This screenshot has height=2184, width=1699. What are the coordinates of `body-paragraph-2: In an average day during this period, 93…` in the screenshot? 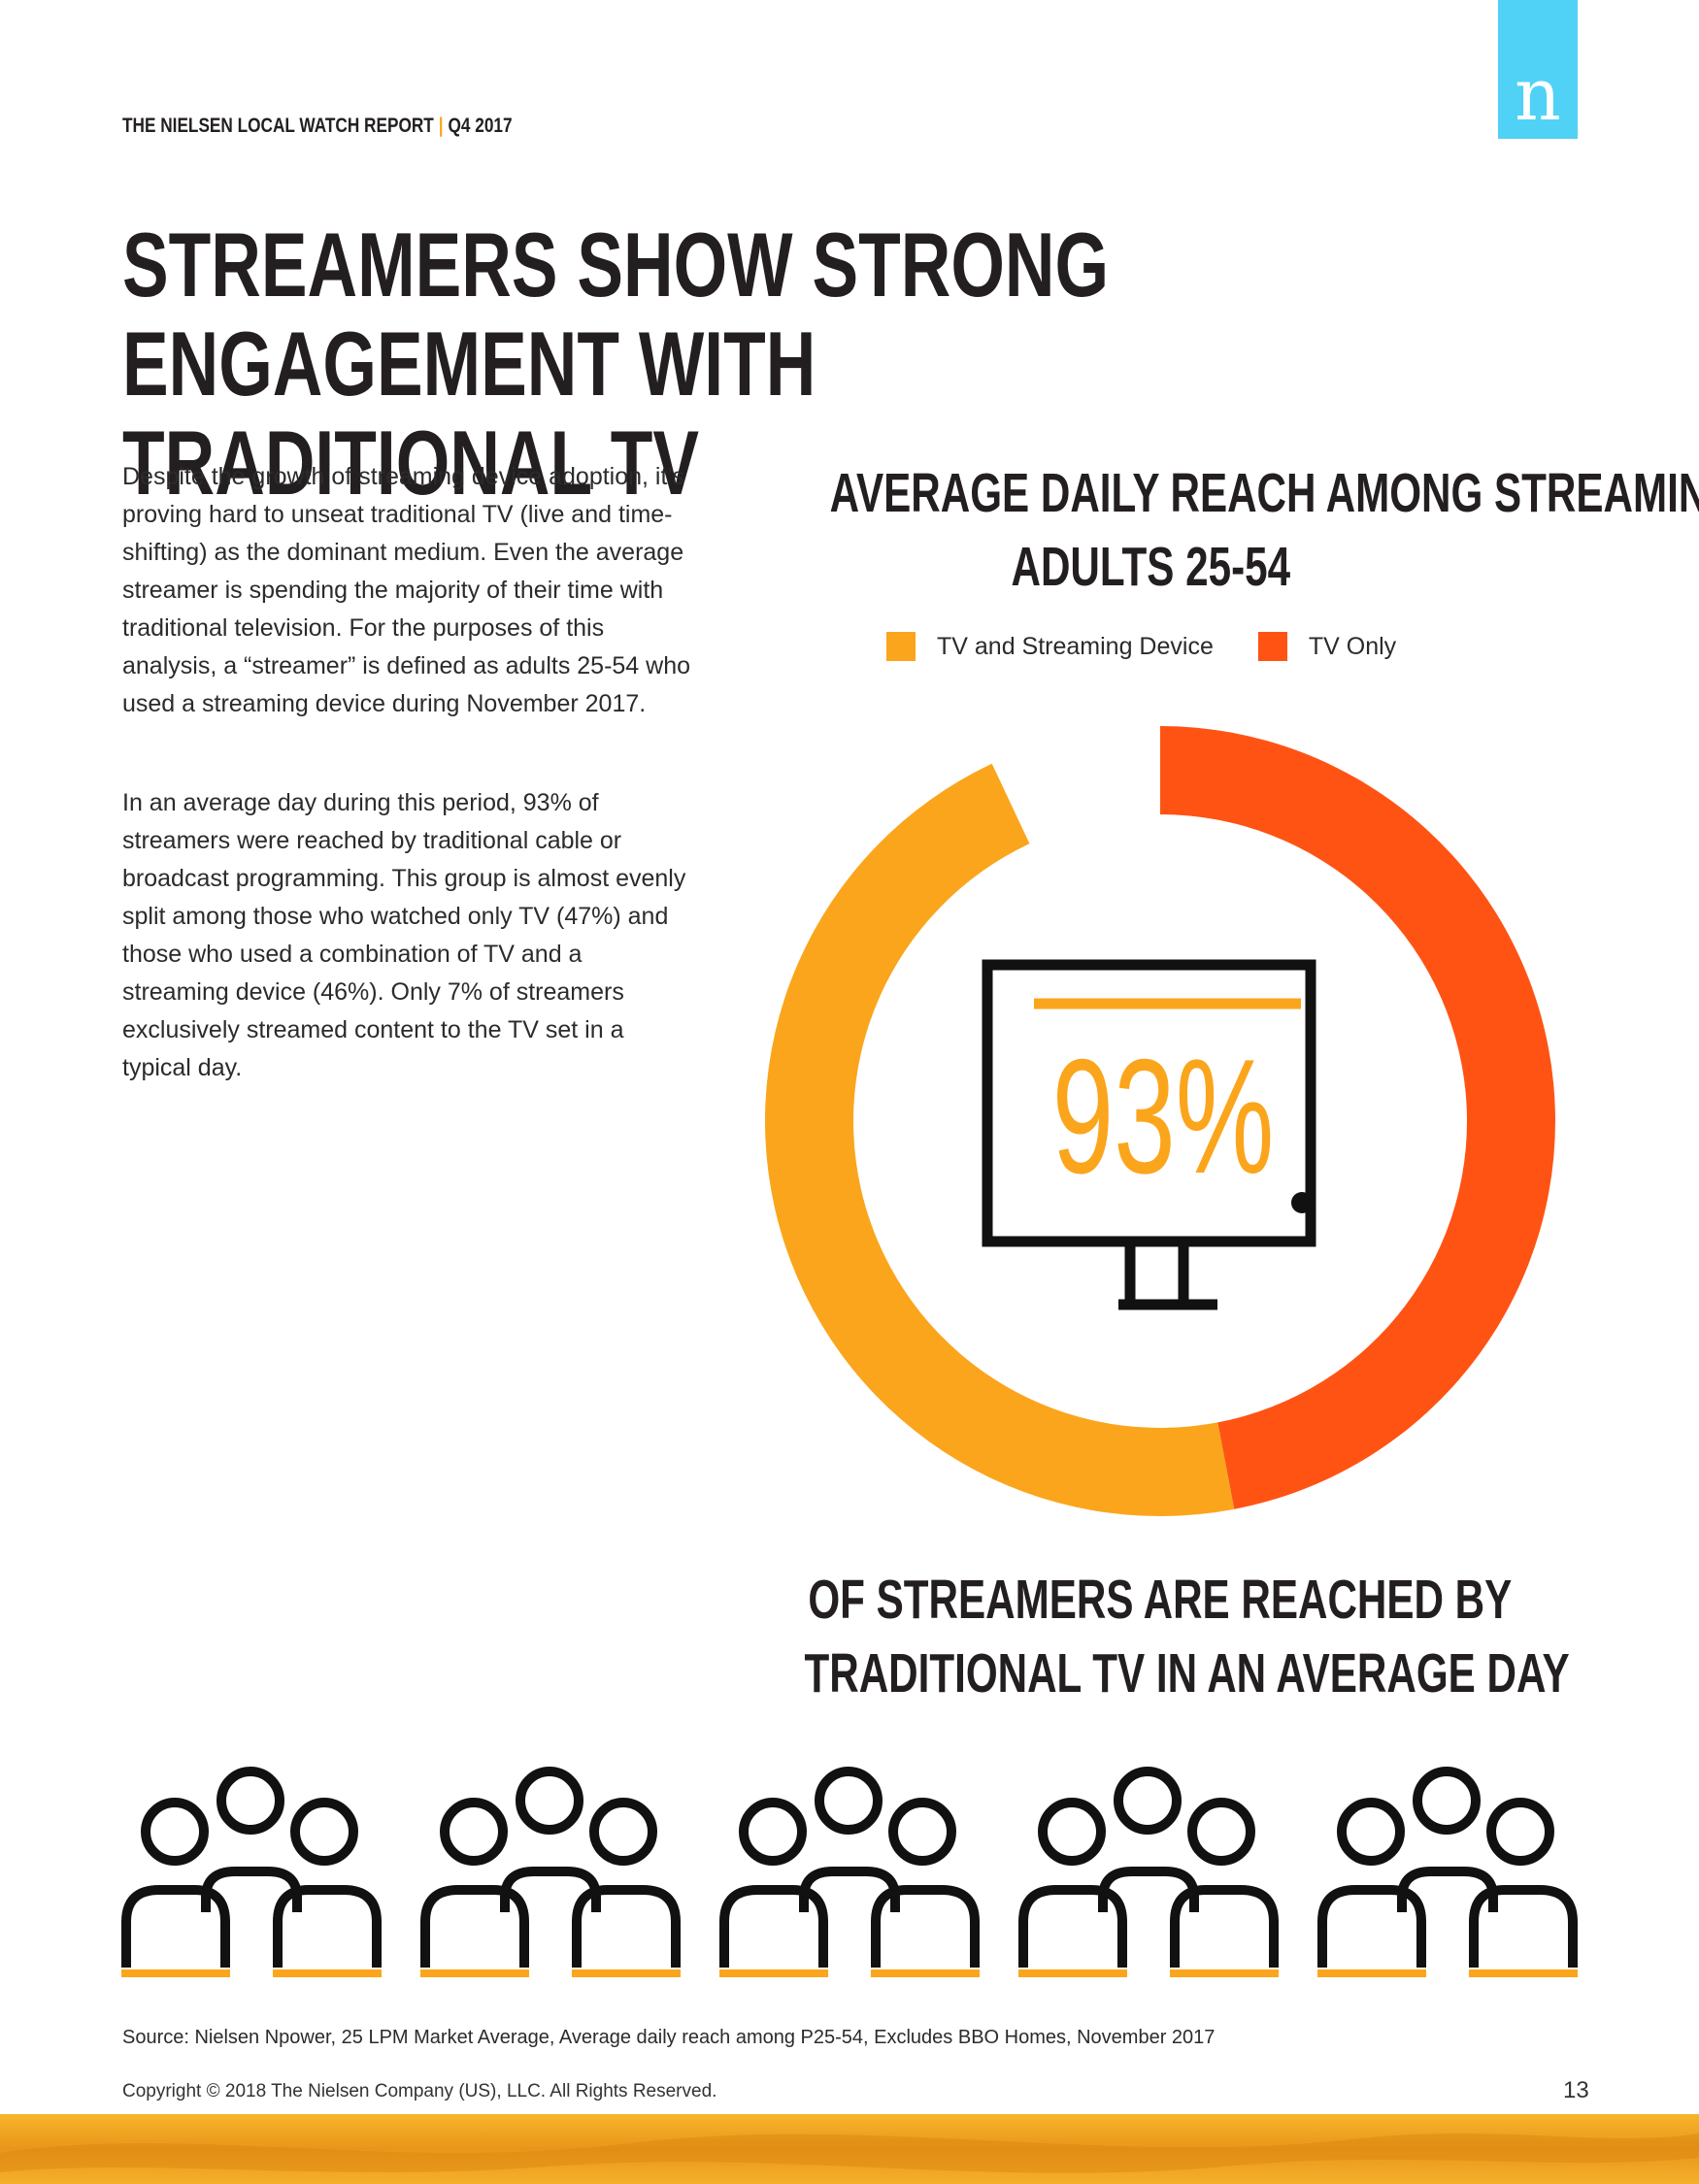 It's located at (404, 935).